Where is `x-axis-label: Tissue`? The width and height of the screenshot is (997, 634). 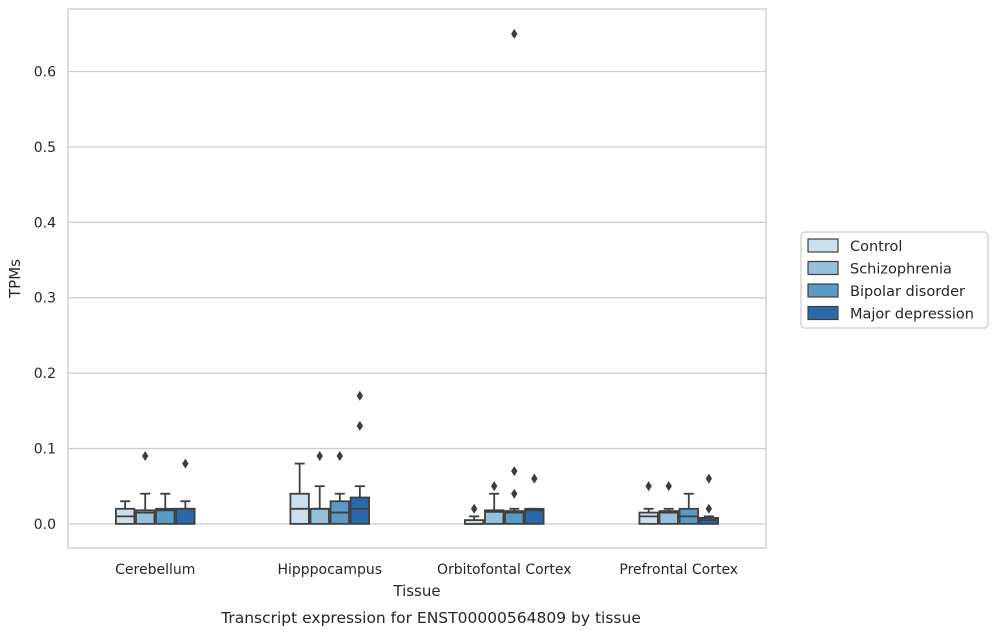
x-axis-label: Tissue is located at coordinates (416, 591).